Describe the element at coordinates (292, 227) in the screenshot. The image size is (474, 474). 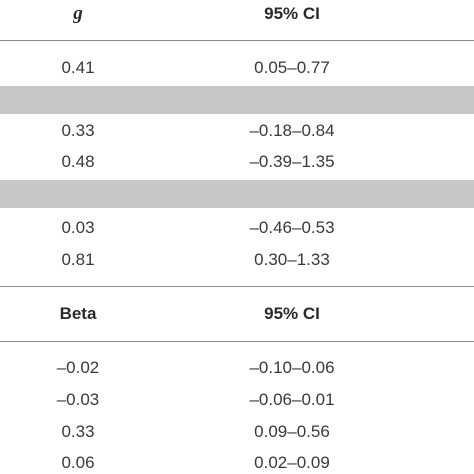
I see `table-cell-ci: –0.46–0.53` at that location.